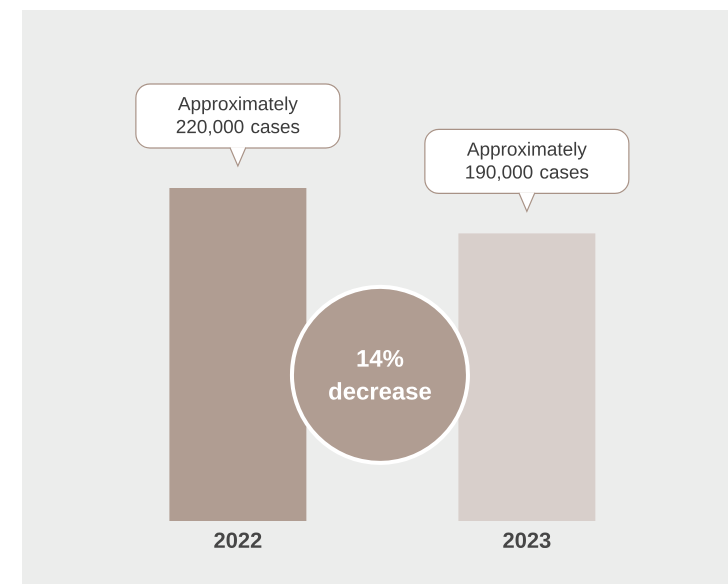 Image resolution: width=728 pixels, height=584 pixels. Describe the element at coordinates (238, 116) in the screenshot. I see `data-label: Approximately 220,000 cases` at that location.